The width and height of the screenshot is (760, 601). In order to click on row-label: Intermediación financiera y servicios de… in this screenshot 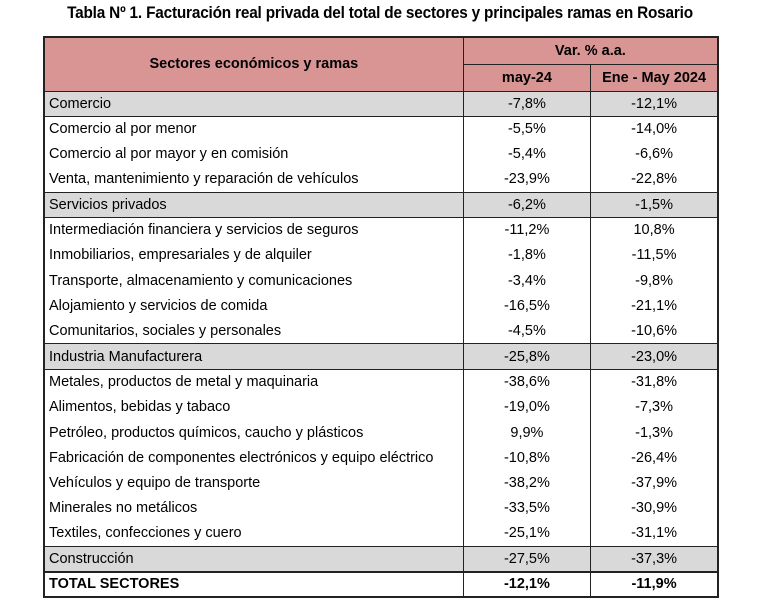, I will do `click(254, 230)`.